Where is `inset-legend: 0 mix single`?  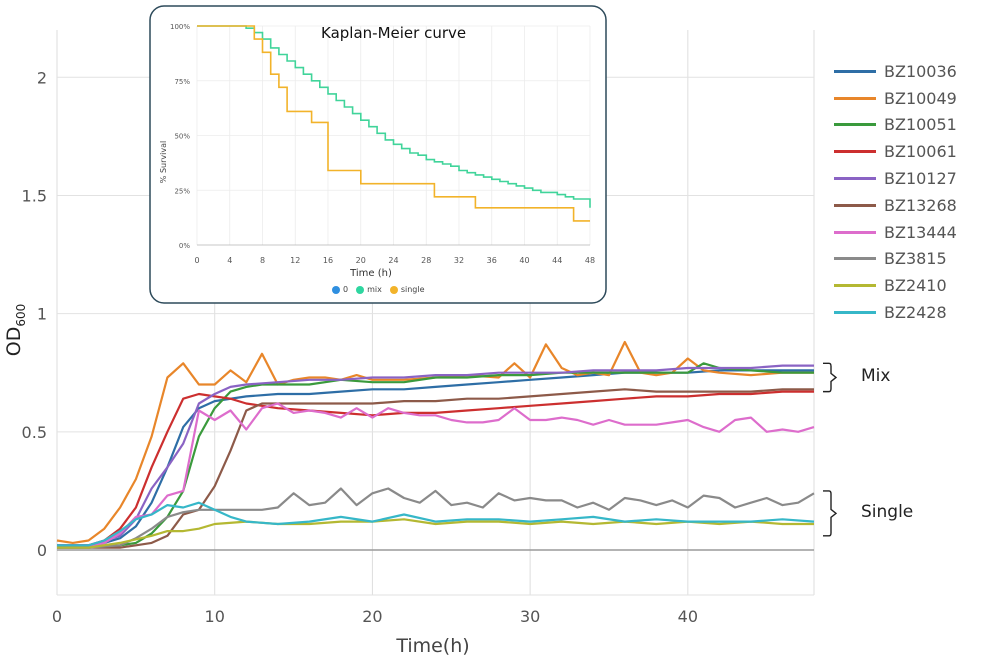
inset-legend: 0 mix single is located at coordinates (382, 289).